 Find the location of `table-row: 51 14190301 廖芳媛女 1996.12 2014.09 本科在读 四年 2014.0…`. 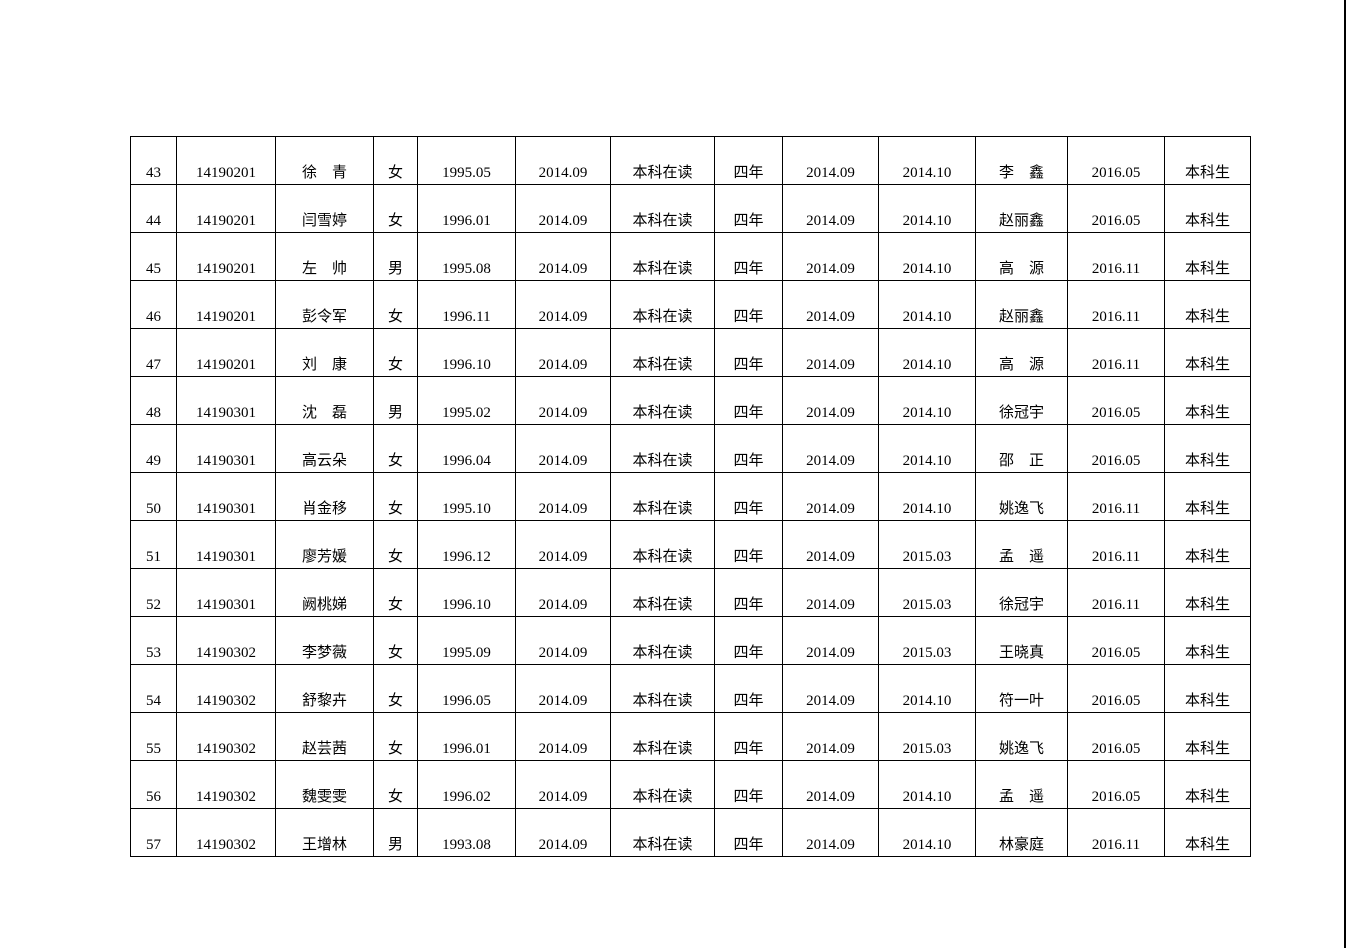

table-row: 51 14190301 廖芳媛女 1996.12 2014.09 本科在读 四年 2014.0… is located at coordinates (690, 544).